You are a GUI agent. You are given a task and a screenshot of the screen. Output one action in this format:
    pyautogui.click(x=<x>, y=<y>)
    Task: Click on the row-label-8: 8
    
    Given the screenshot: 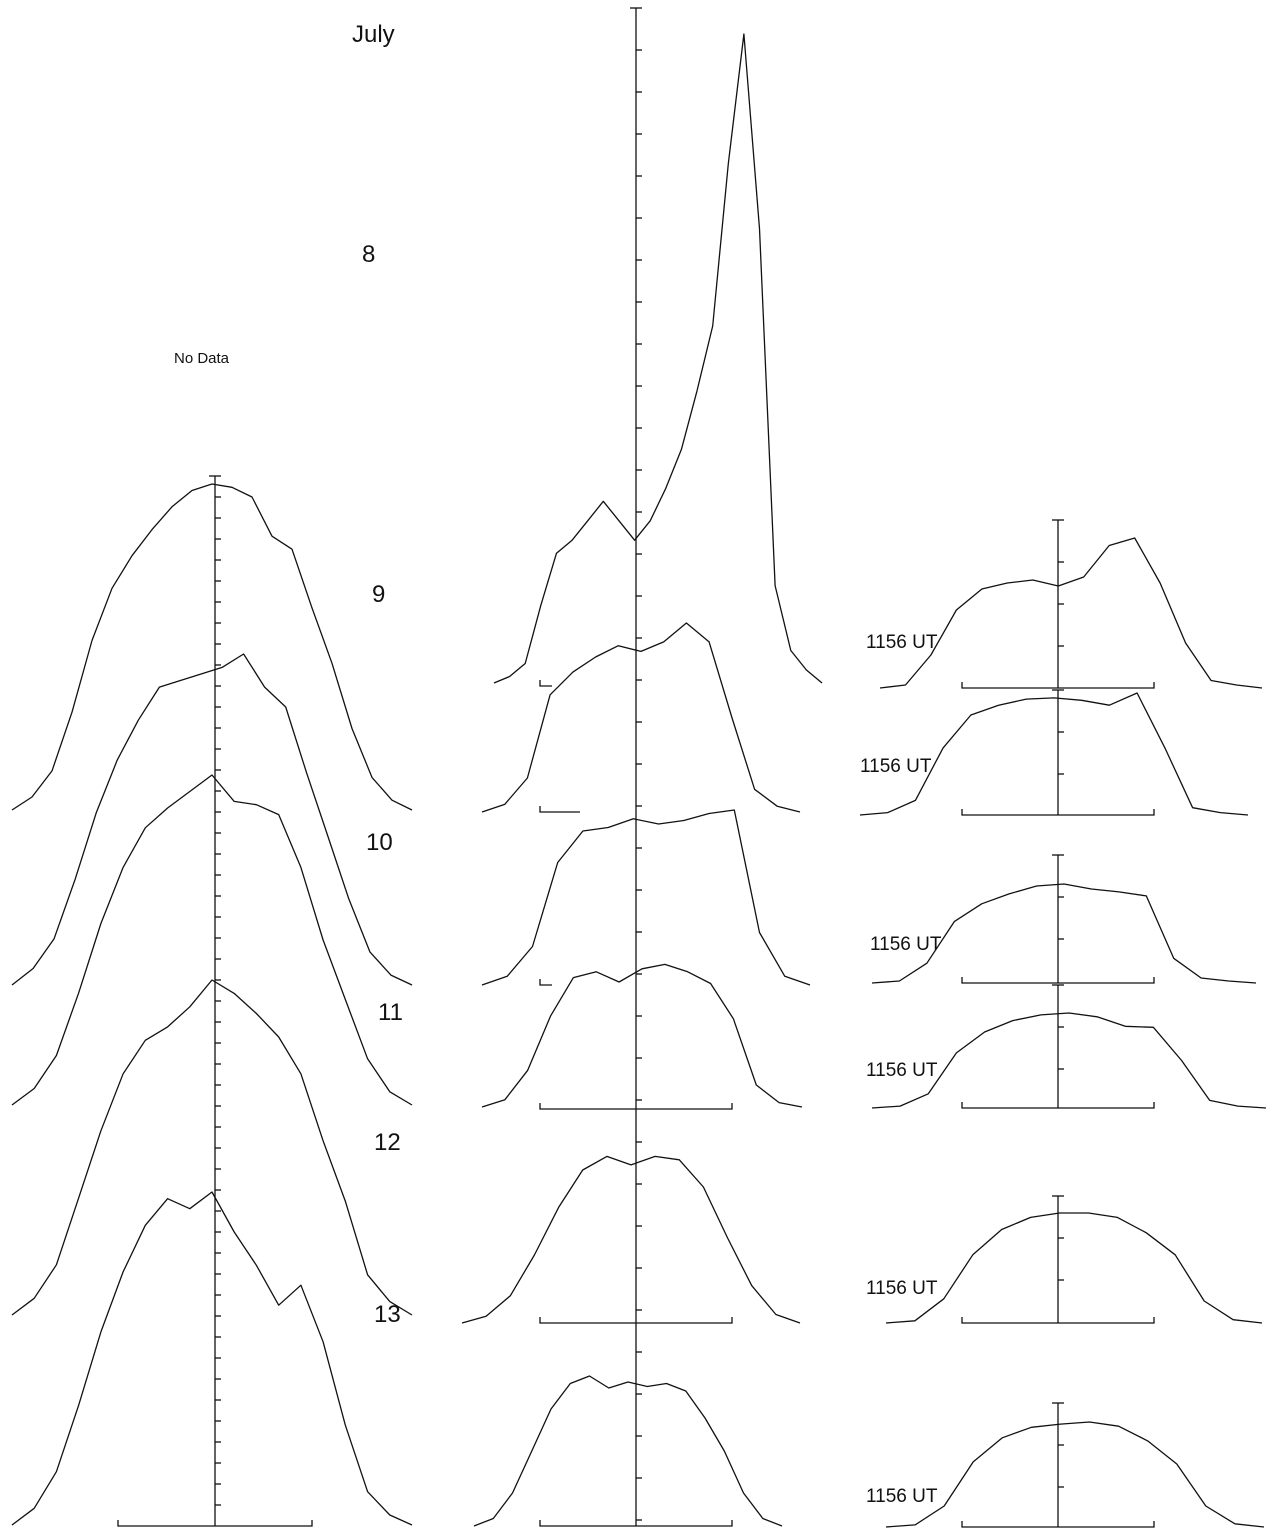 What is the action you would take?
    pyautogui.click(x=368, y=254)
    